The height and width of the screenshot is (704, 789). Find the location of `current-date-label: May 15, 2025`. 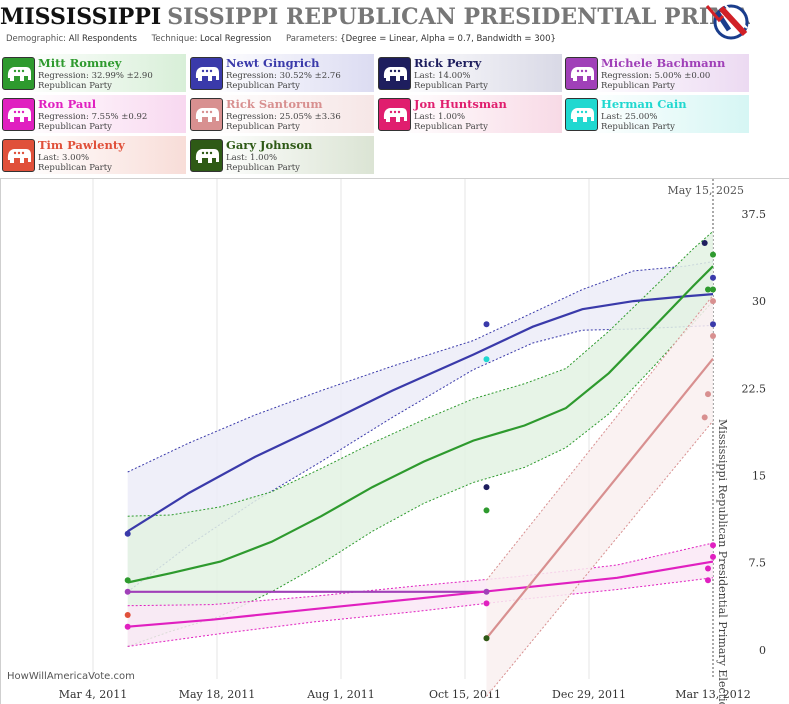

current-date-label: May 15, 2025 is located at coordinates (705, 190).